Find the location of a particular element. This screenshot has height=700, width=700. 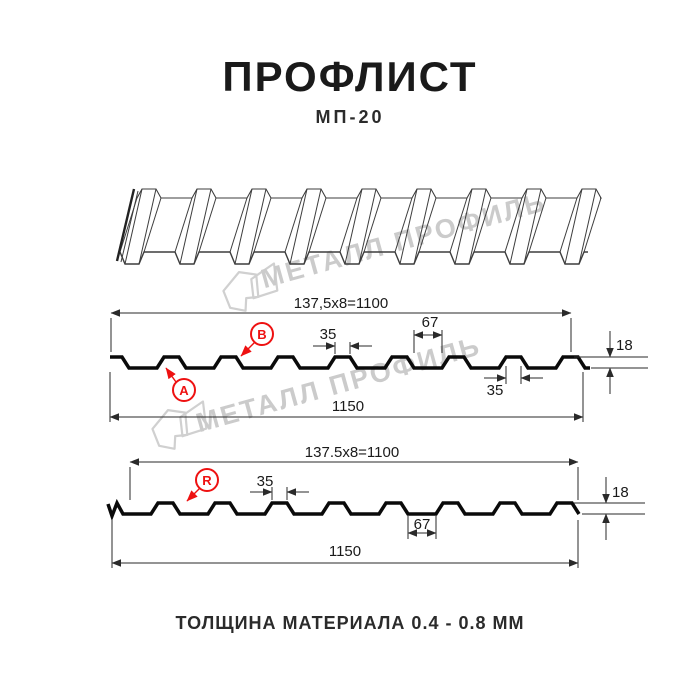

page-header: ПРОФЛИСТ МП-20 is located at coordinates (350, 92).